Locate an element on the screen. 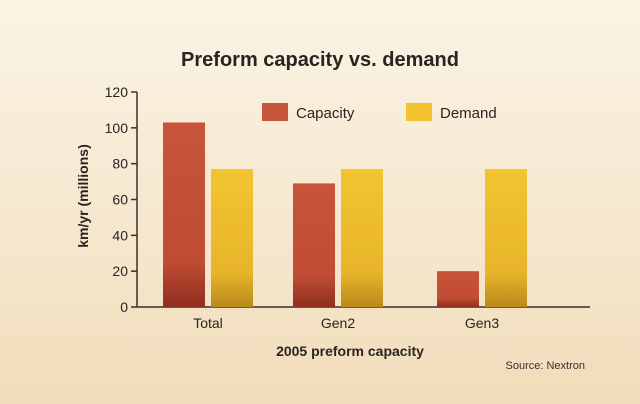 The image size is (640, 404). y-axis: 0 20 40 60 80 100 120 is located at coordinates (121, 199).